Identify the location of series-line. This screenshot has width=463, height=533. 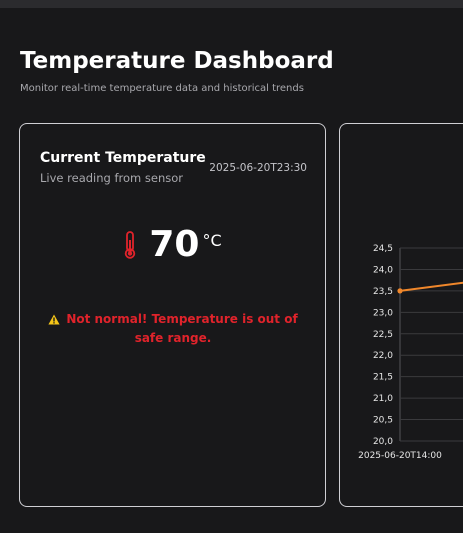
(431, 286).